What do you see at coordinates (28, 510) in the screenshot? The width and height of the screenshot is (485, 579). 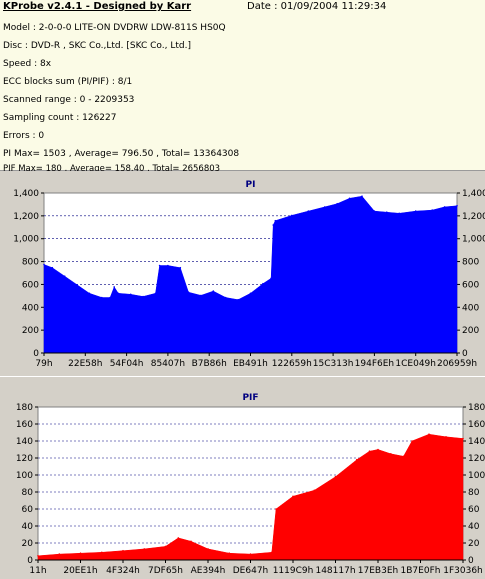 I see `y-tick-label: 60` at bounding box center [28, 510].